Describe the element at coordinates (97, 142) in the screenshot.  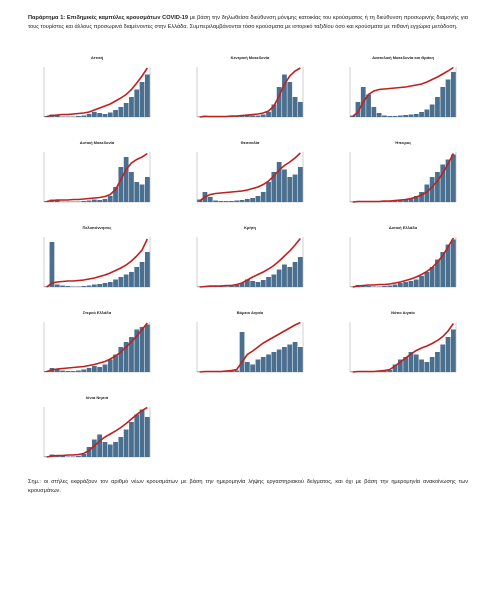
I see `chart-title: Δυτική Μακεδονία` at that location.